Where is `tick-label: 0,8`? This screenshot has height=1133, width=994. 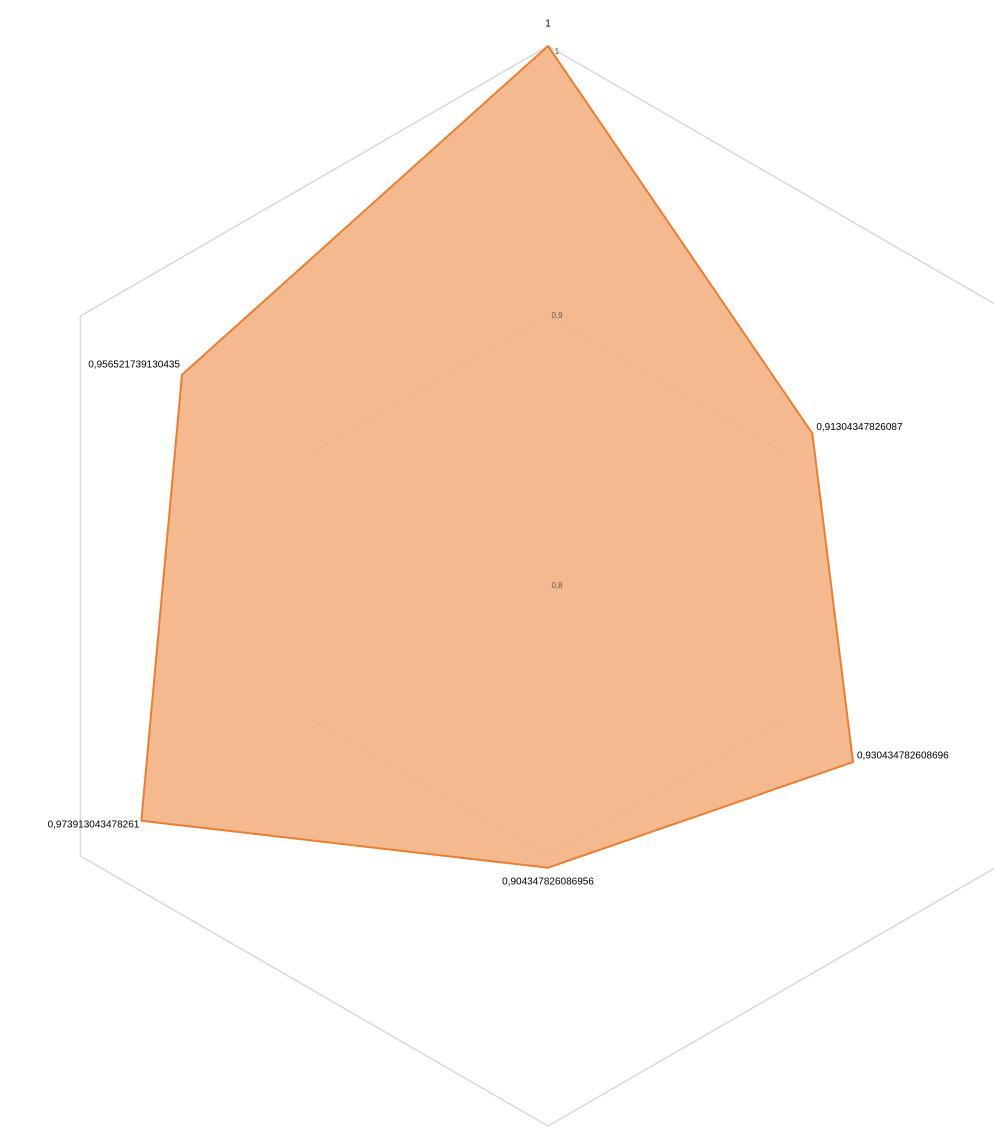 tick-label: 0,8 is located at coordinates (557, 585).